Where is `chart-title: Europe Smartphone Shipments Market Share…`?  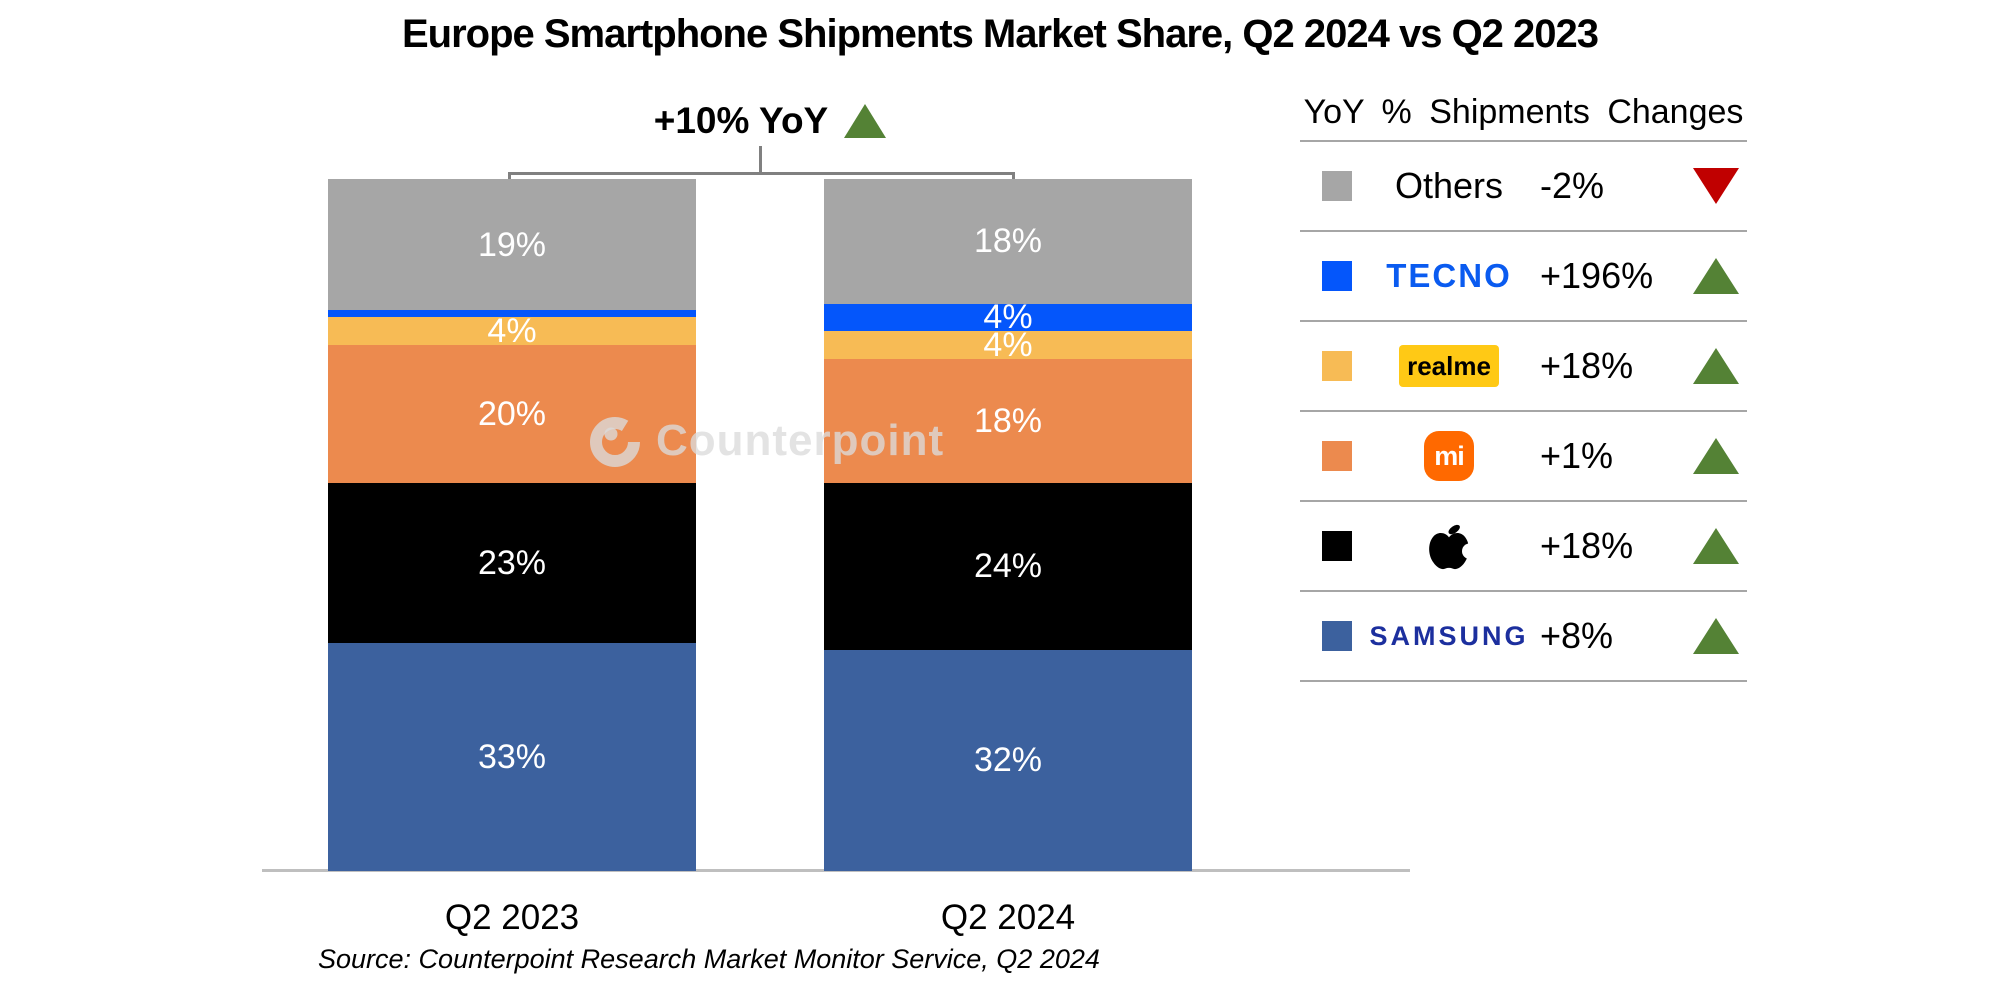 chart-title: Europe Smartphone Shipments Market Share… is located at coordinates (1000, 34).